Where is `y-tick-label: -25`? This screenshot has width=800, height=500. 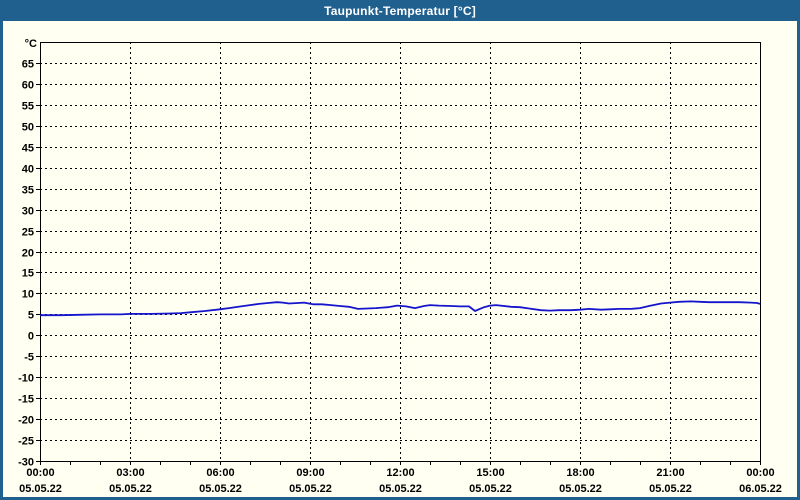
y-tick-label: -25 is located at coordinates (26, 442).